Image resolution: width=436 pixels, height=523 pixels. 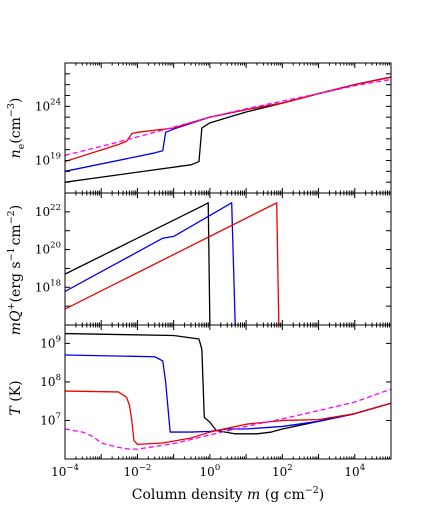 I want to click on x-tick-label-2-exp: −2, so click(x=145, y=468).